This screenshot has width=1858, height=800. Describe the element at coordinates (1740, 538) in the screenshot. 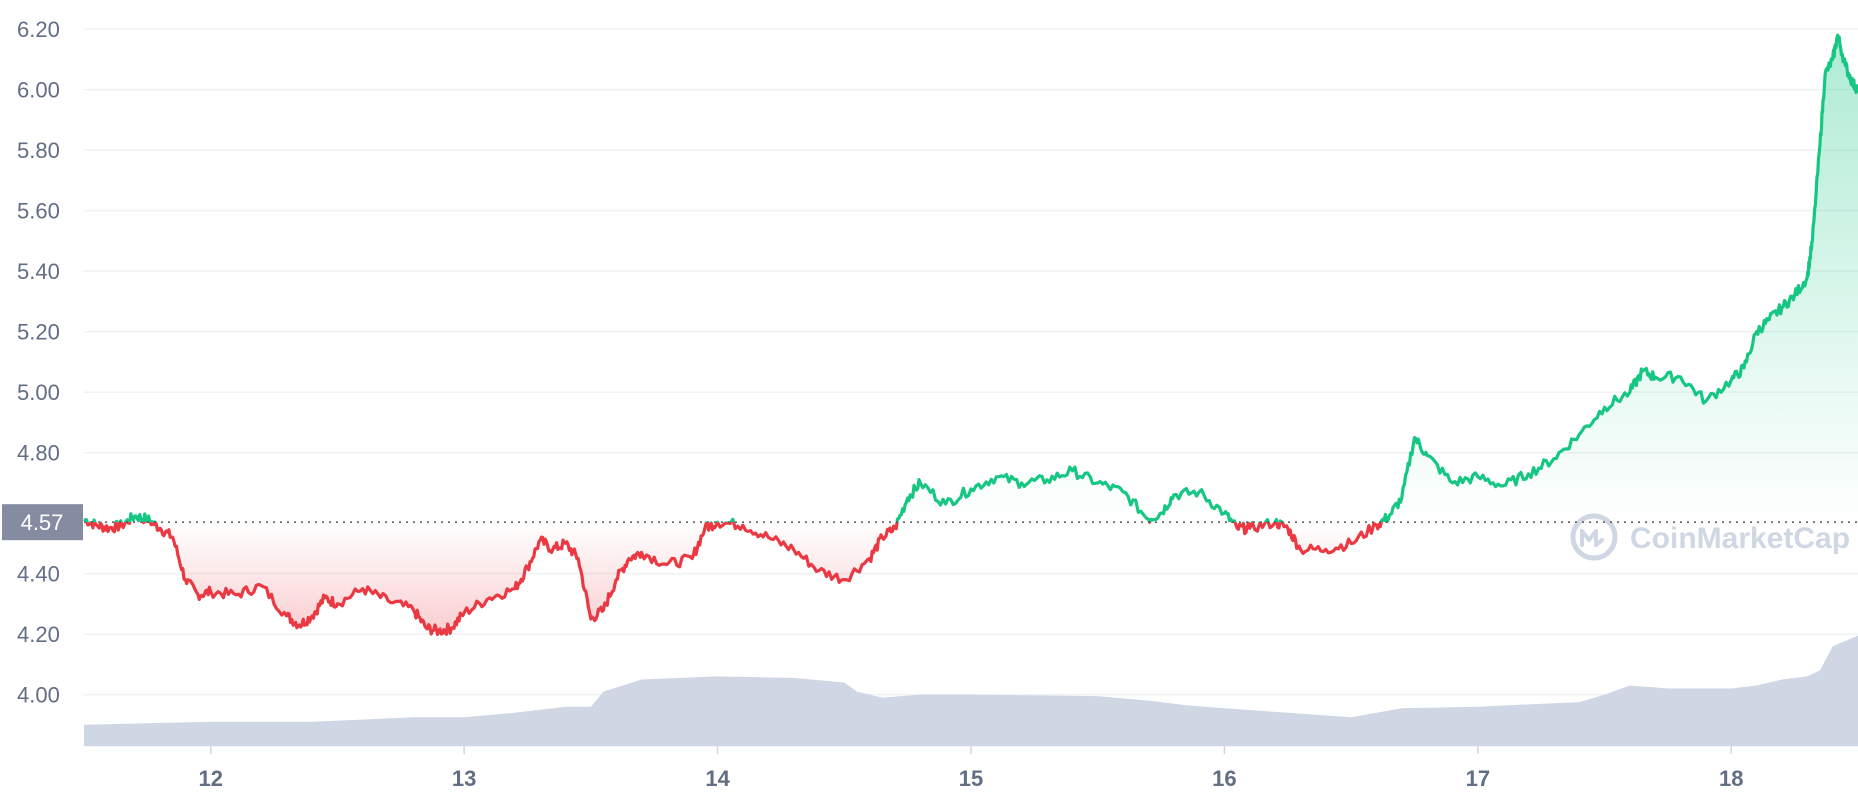

I see `watermark-text: CoinMarketCap` at that location.